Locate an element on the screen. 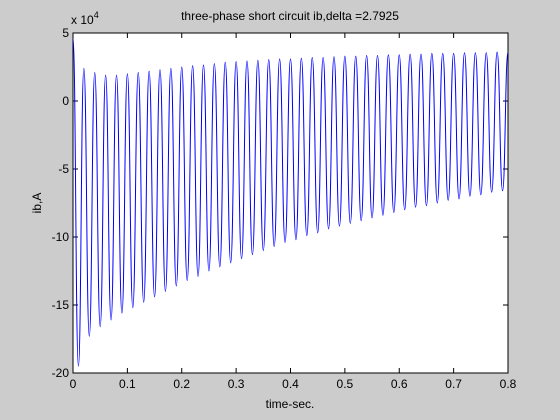  y-tick-label: -20 is located at coordinates (61, 373).